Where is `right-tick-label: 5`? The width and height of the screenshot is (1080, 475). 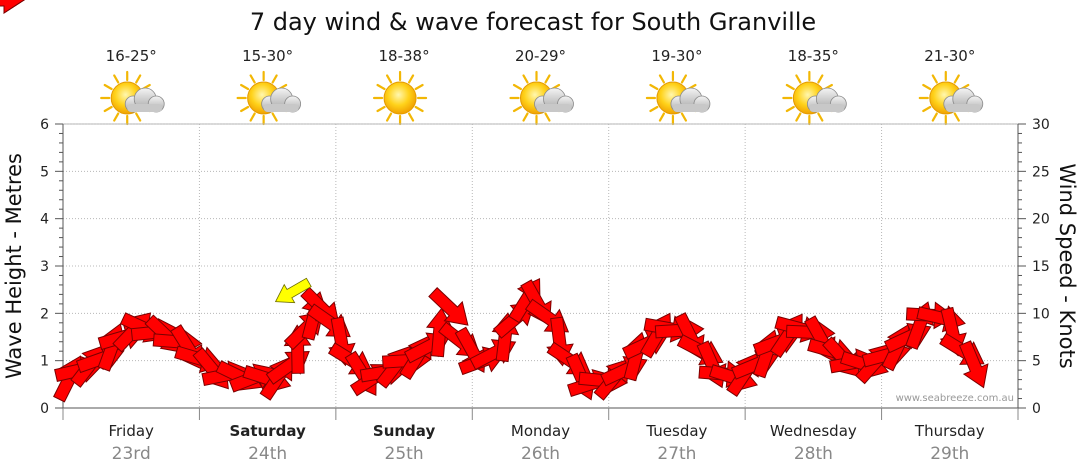
right-tick-label: 5 is located at coordinates (1036, 362).